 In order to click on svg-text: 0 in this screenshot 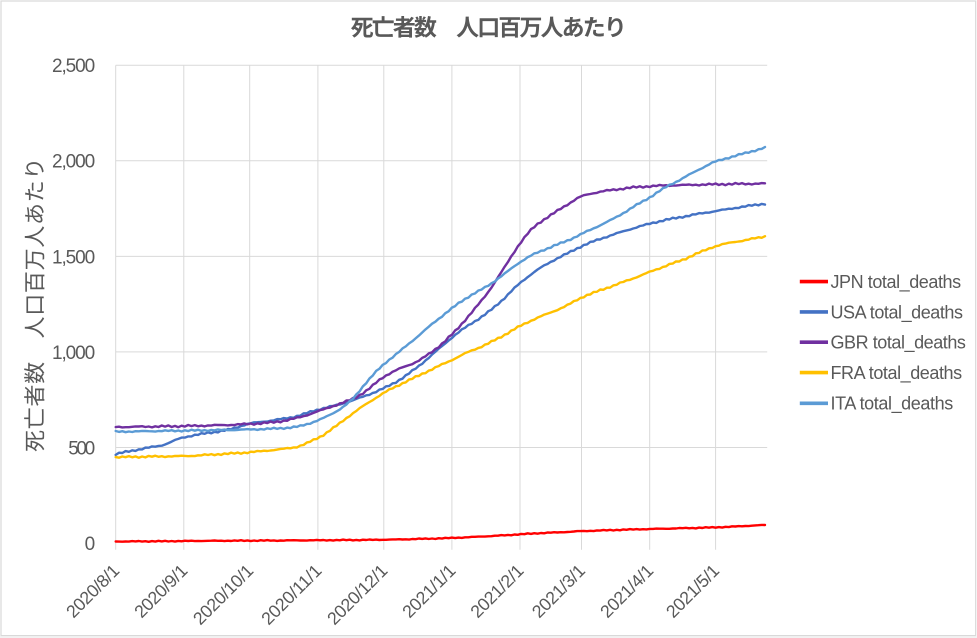, I will do `click(90, 544)`.